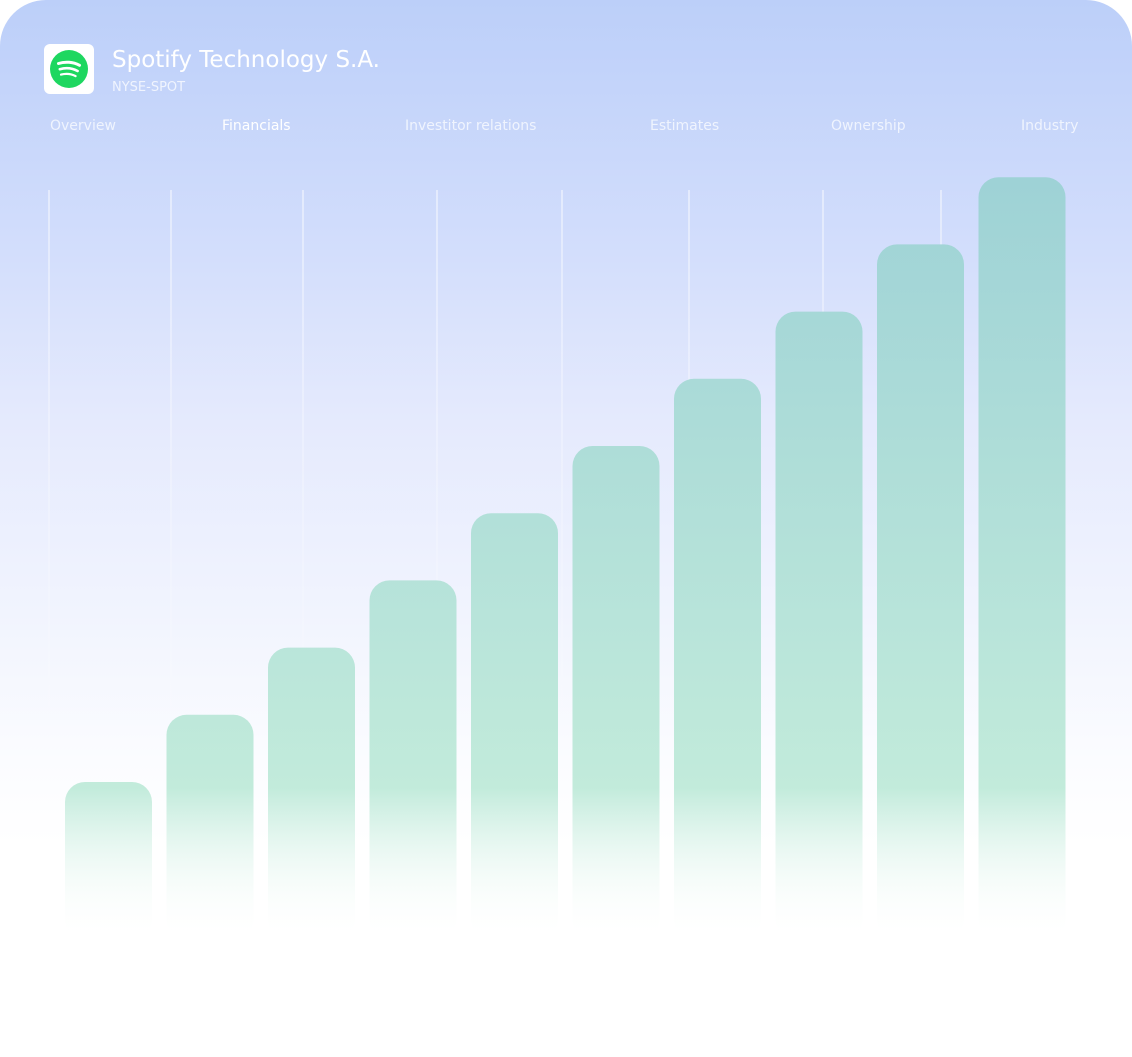 Image resolution: width=1132 pixels, height=1057 pixels. Describe the element at coordinates (1050, 126) in the screenshot. I see `tab-industry: Industry` at that location.